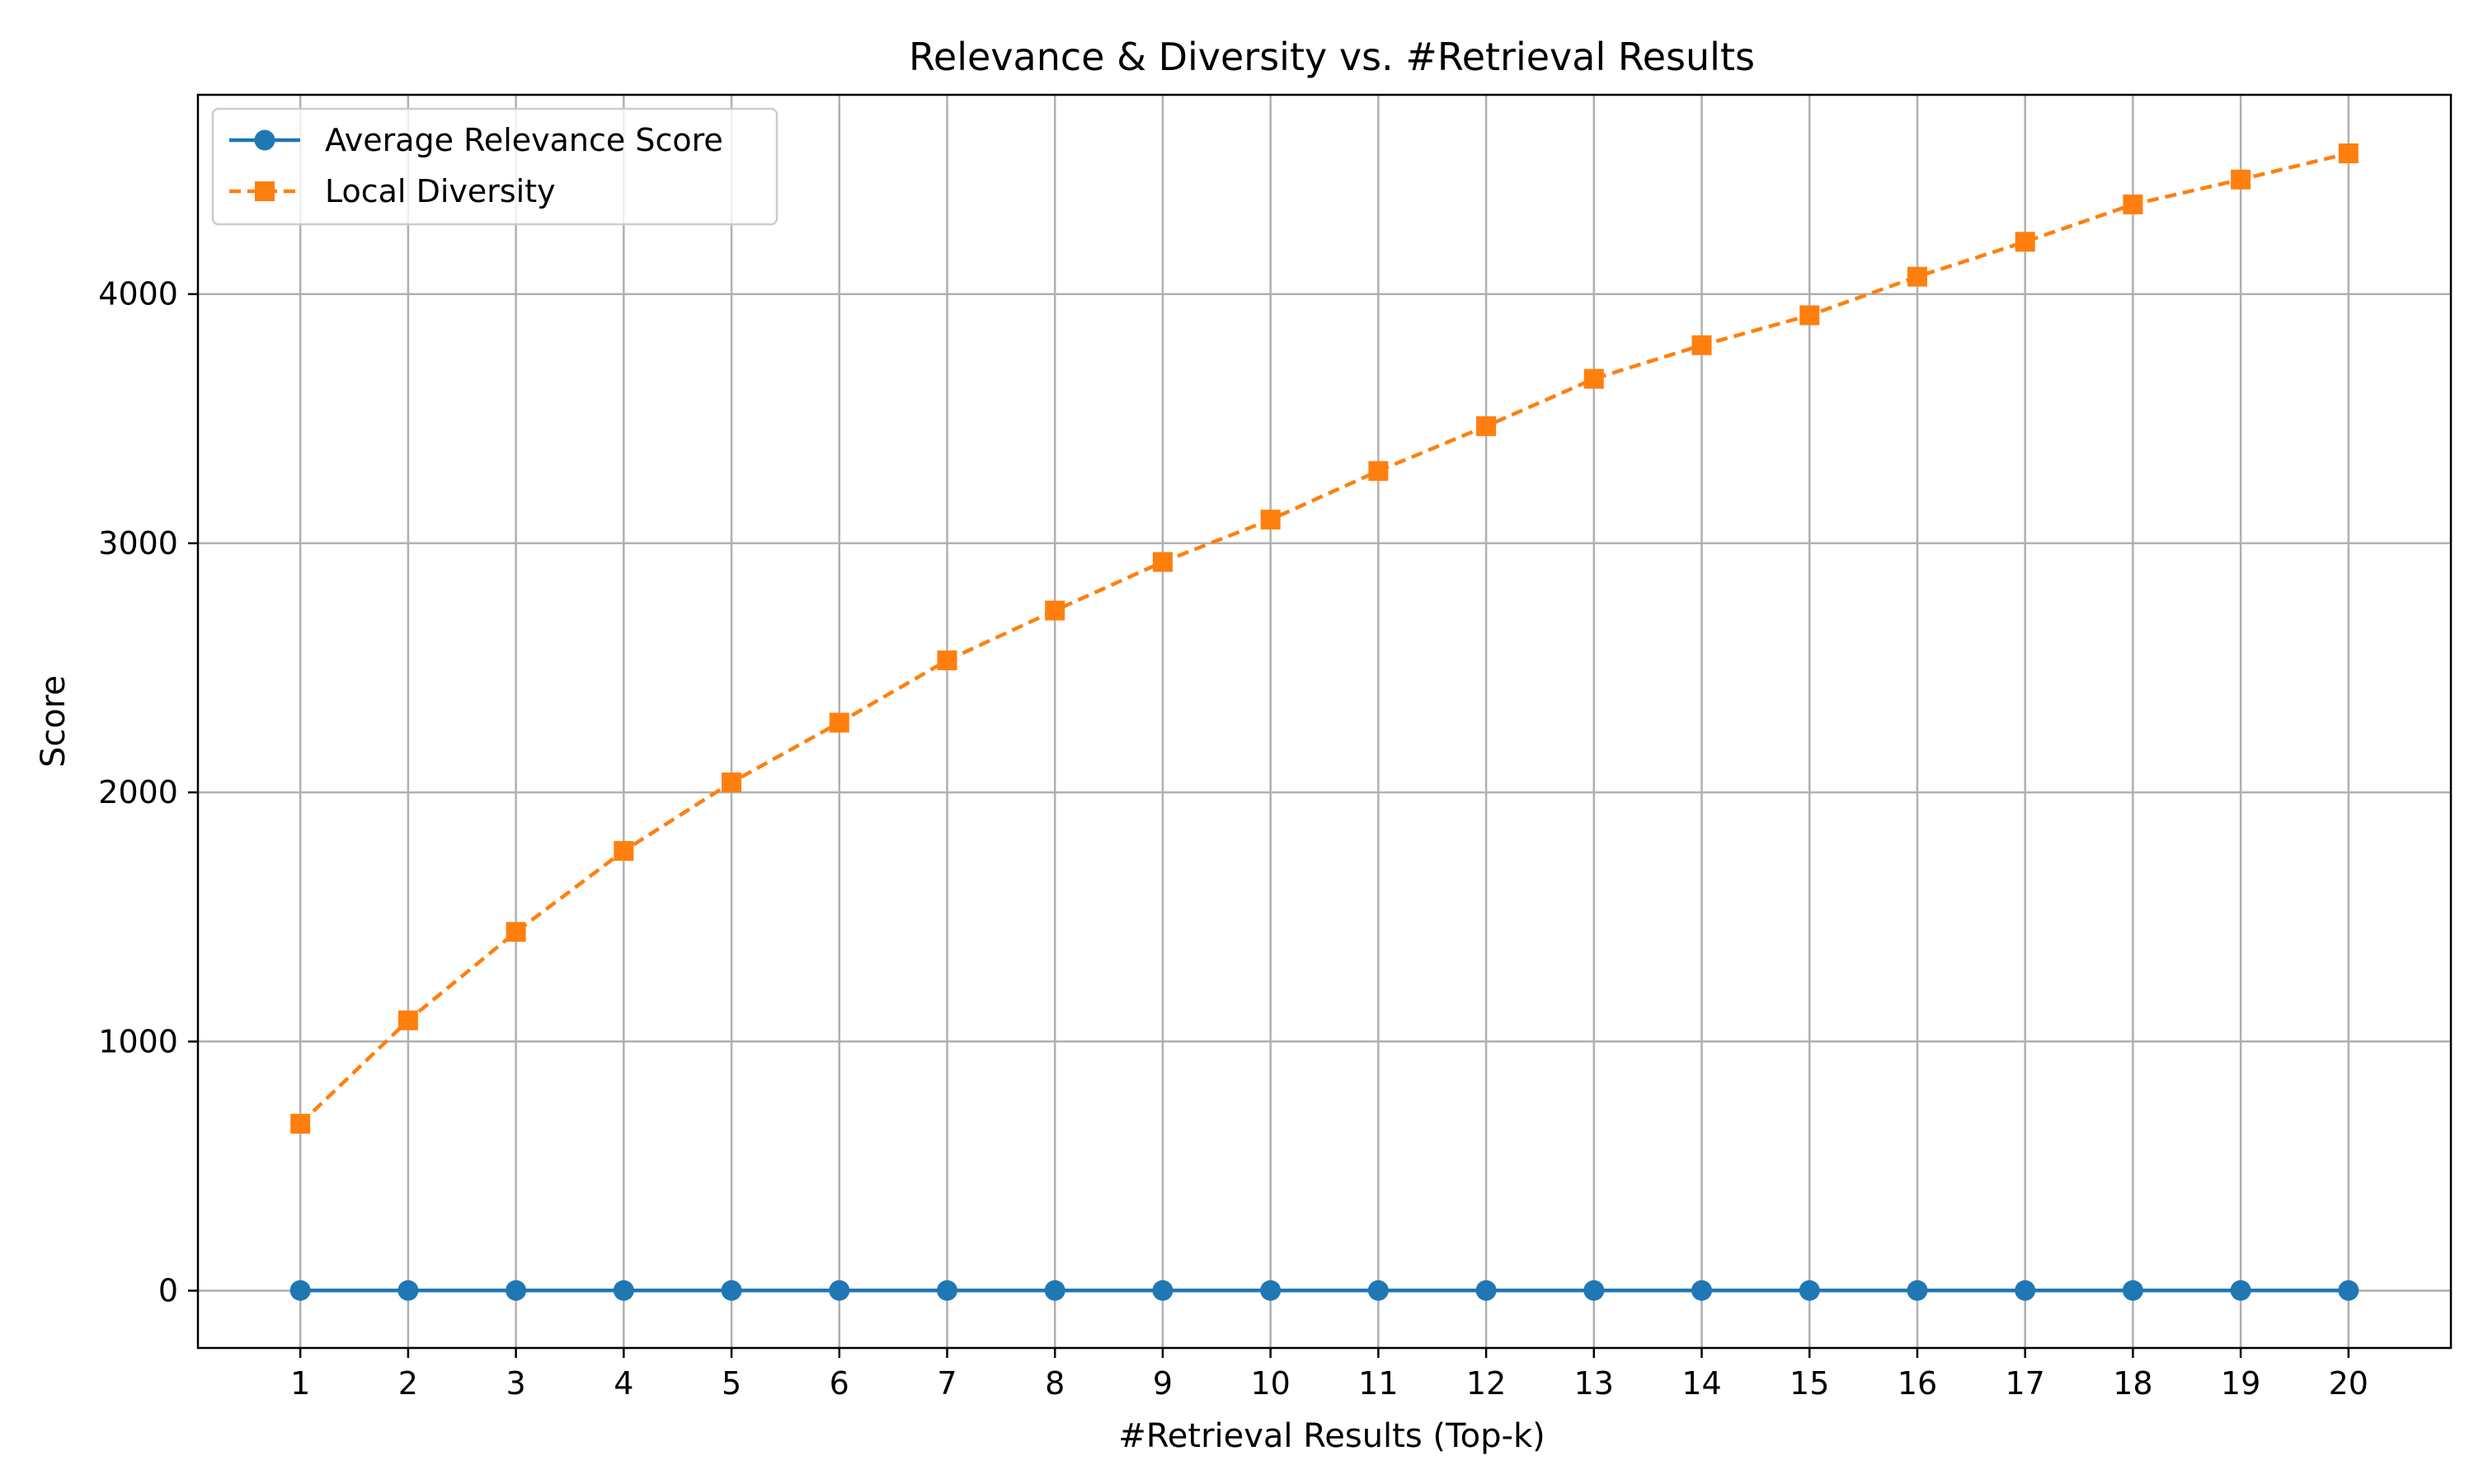 This screenshot has width=2474, height=1484. Describe the element at coordinates (2132, 1383) in the screenshot. I see `x-tick-label: 18` at that location.